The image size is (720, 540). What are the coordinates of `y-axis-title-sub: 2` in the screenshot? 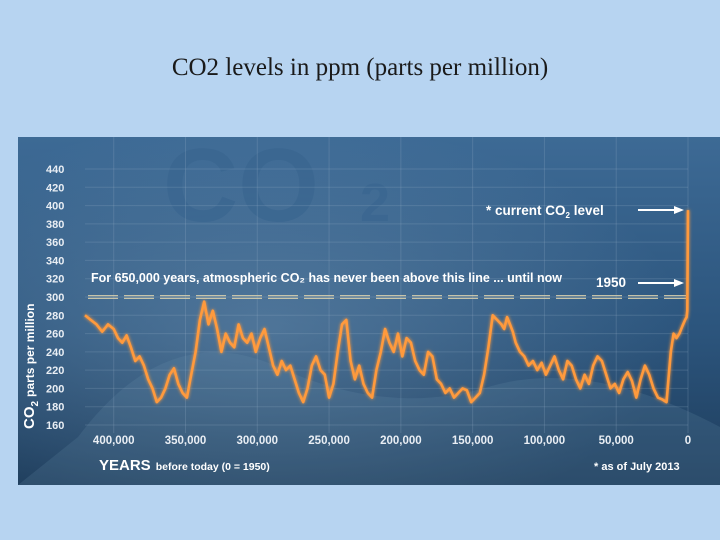 It's located at (35, 404).